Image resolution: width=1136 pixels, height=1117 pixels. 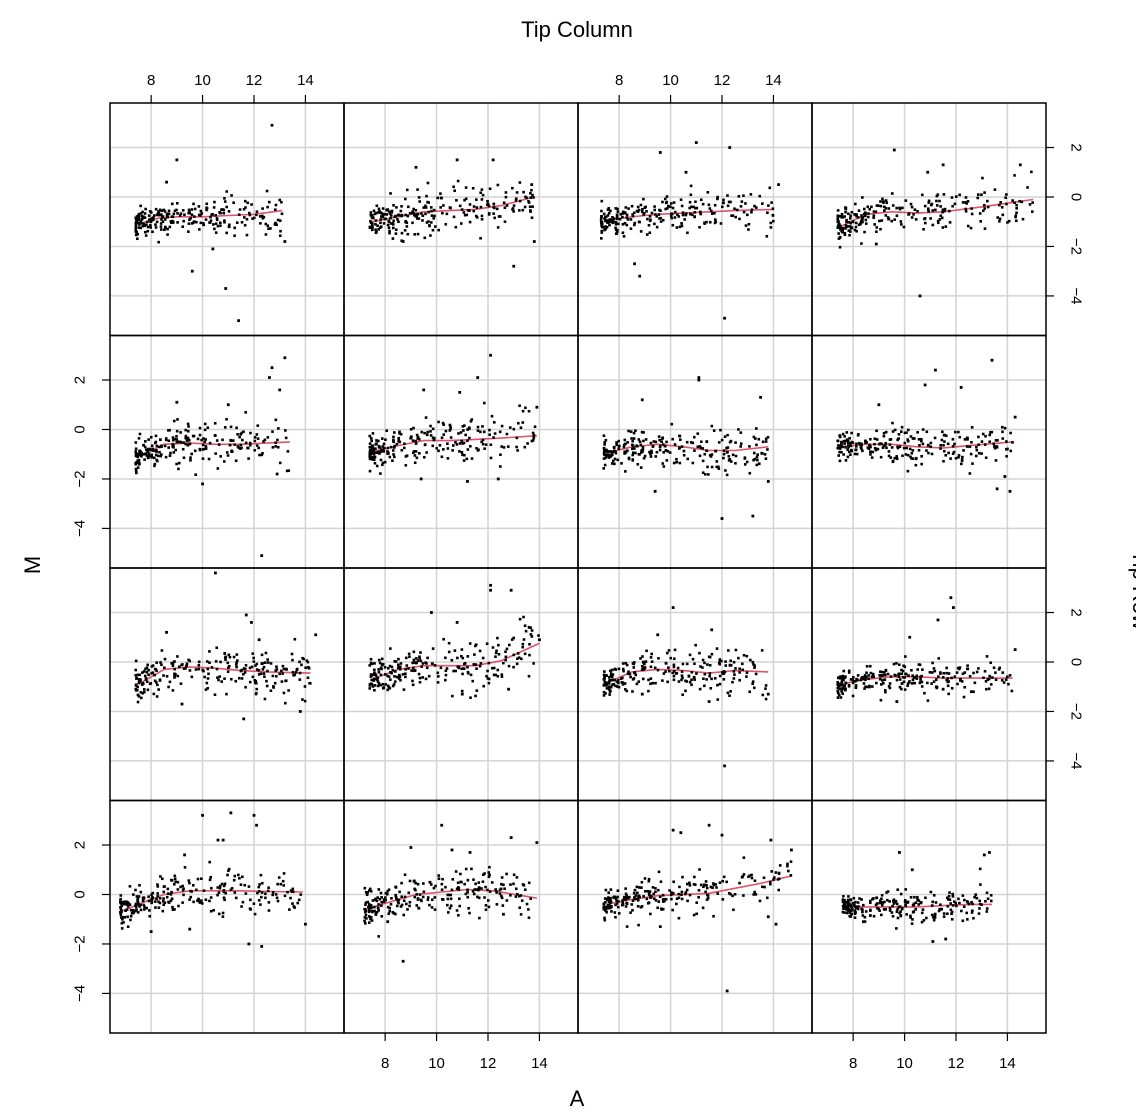 I want to click on smooth-line, so click(x=453, y=209).